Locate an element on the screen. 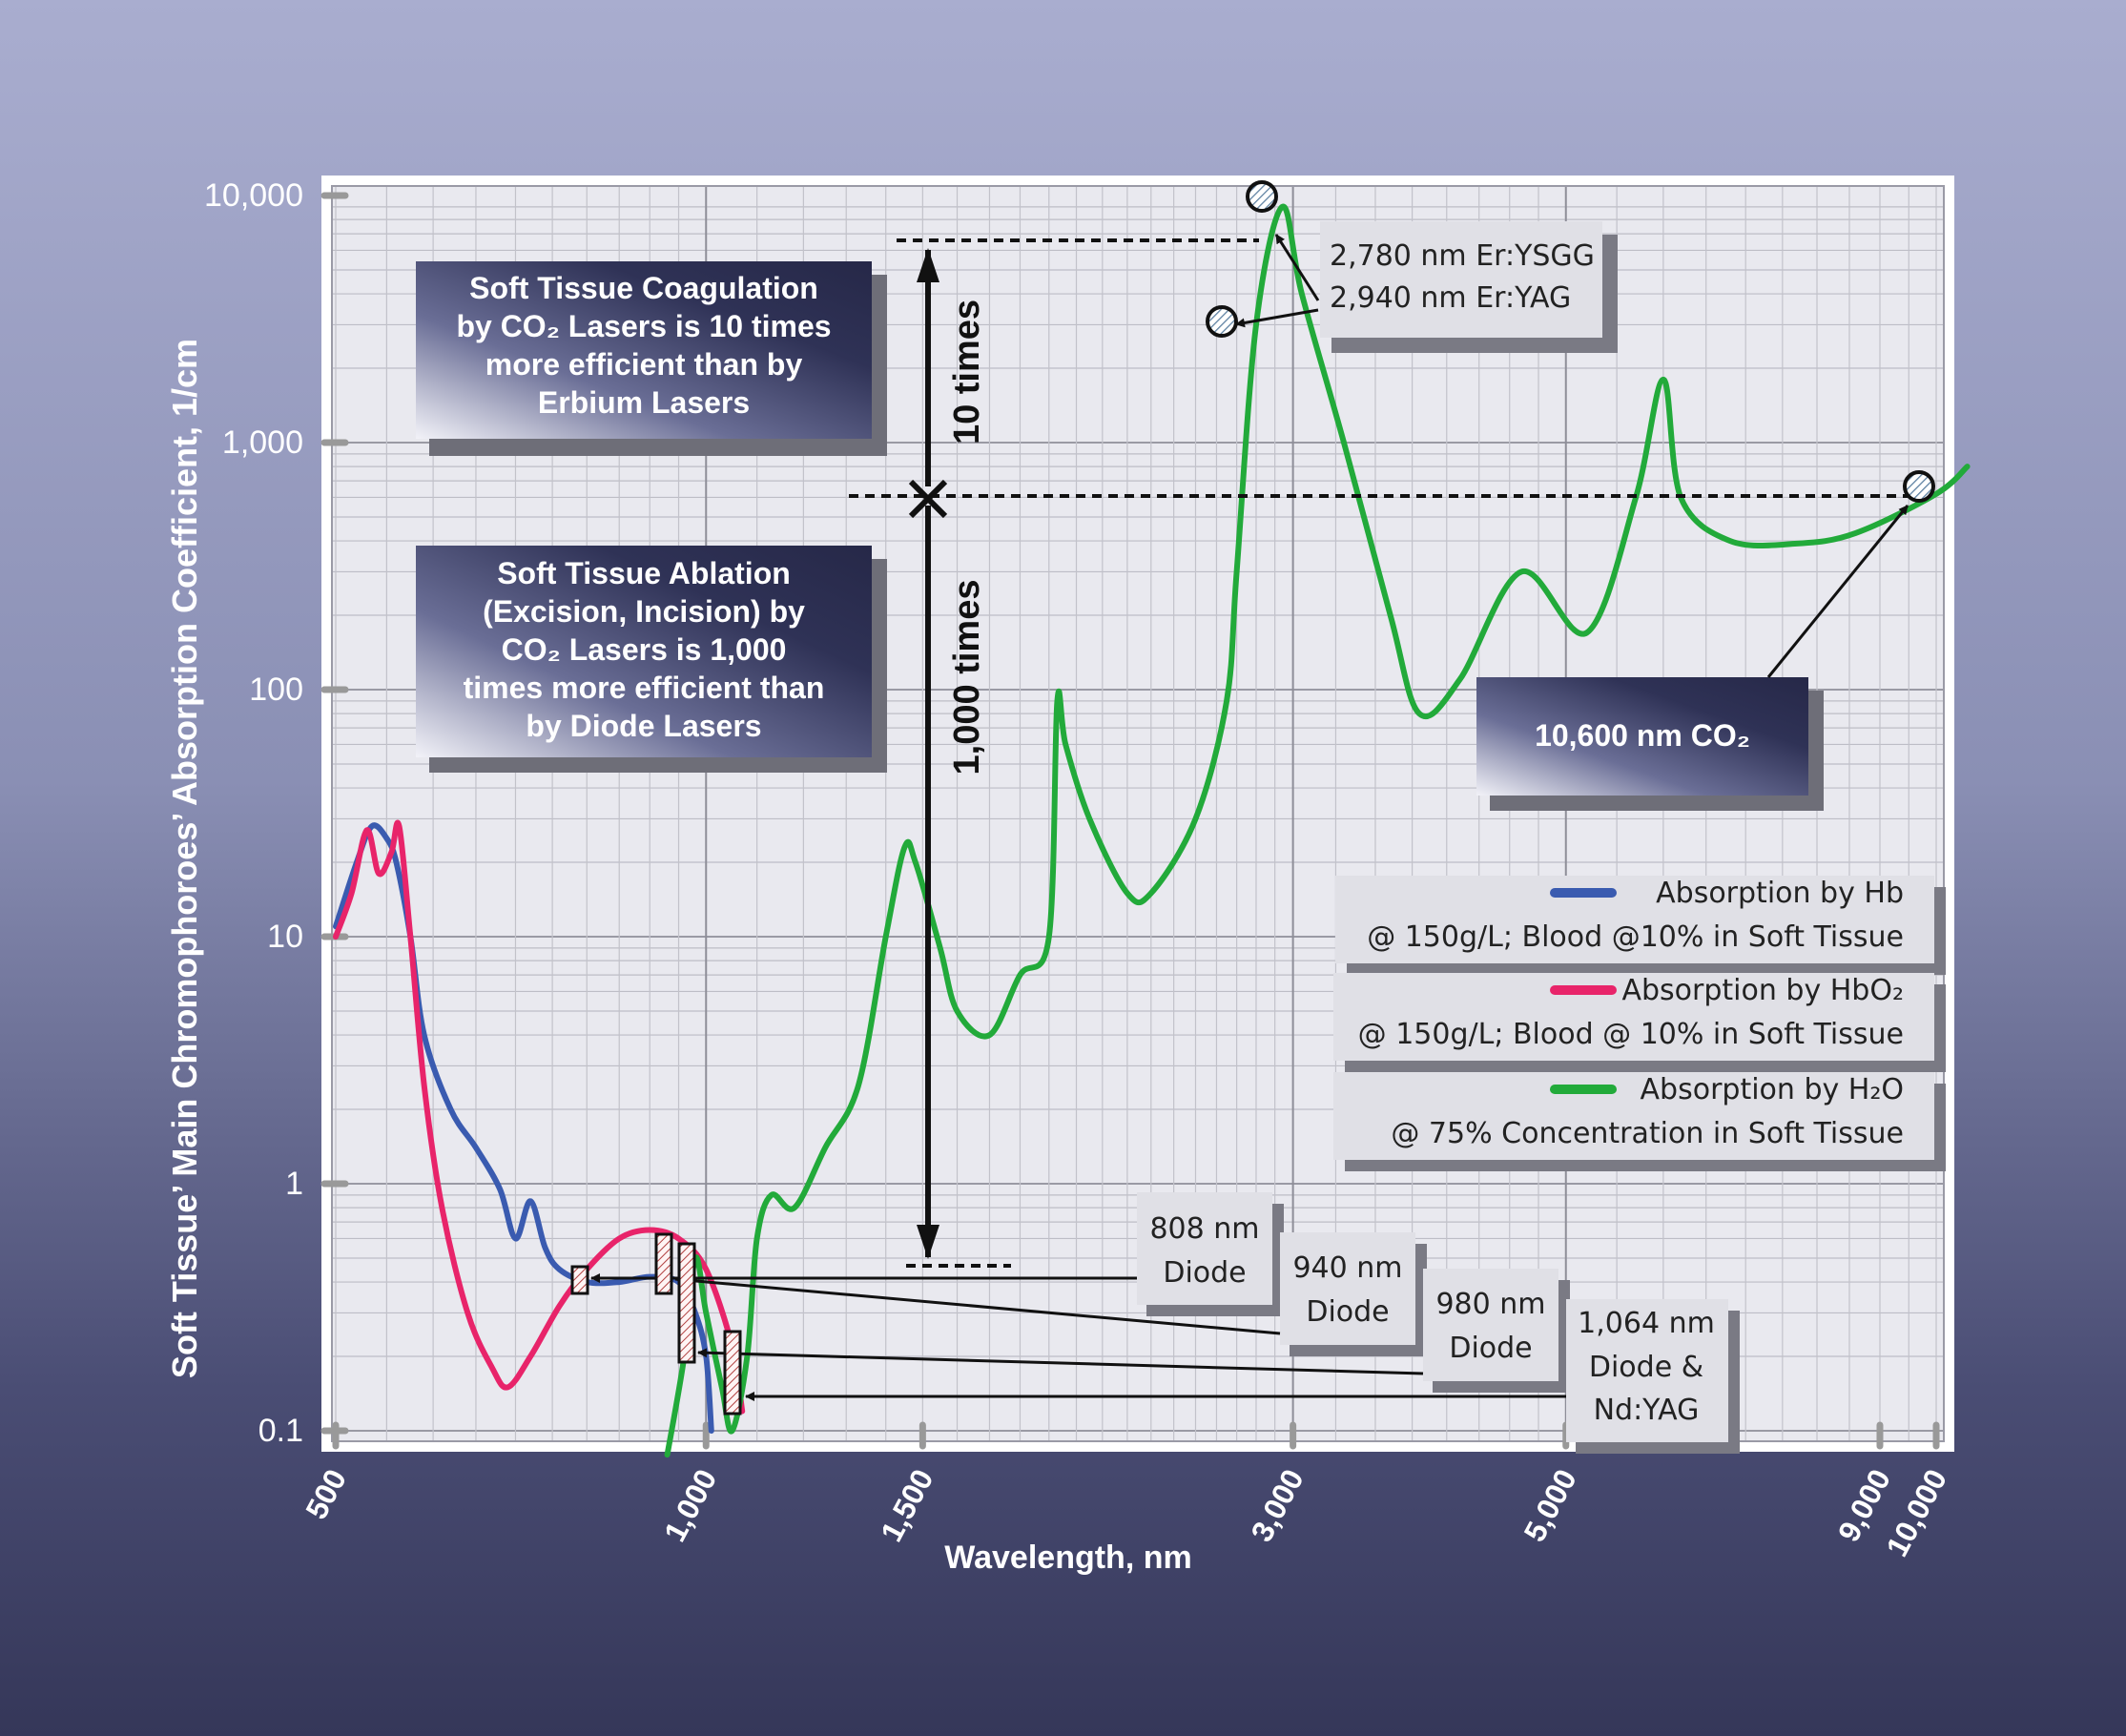 The width and height of the screenshot is (2126, 1736). legend-title: Absorption by Hb is located at coordinates (1780, 894).